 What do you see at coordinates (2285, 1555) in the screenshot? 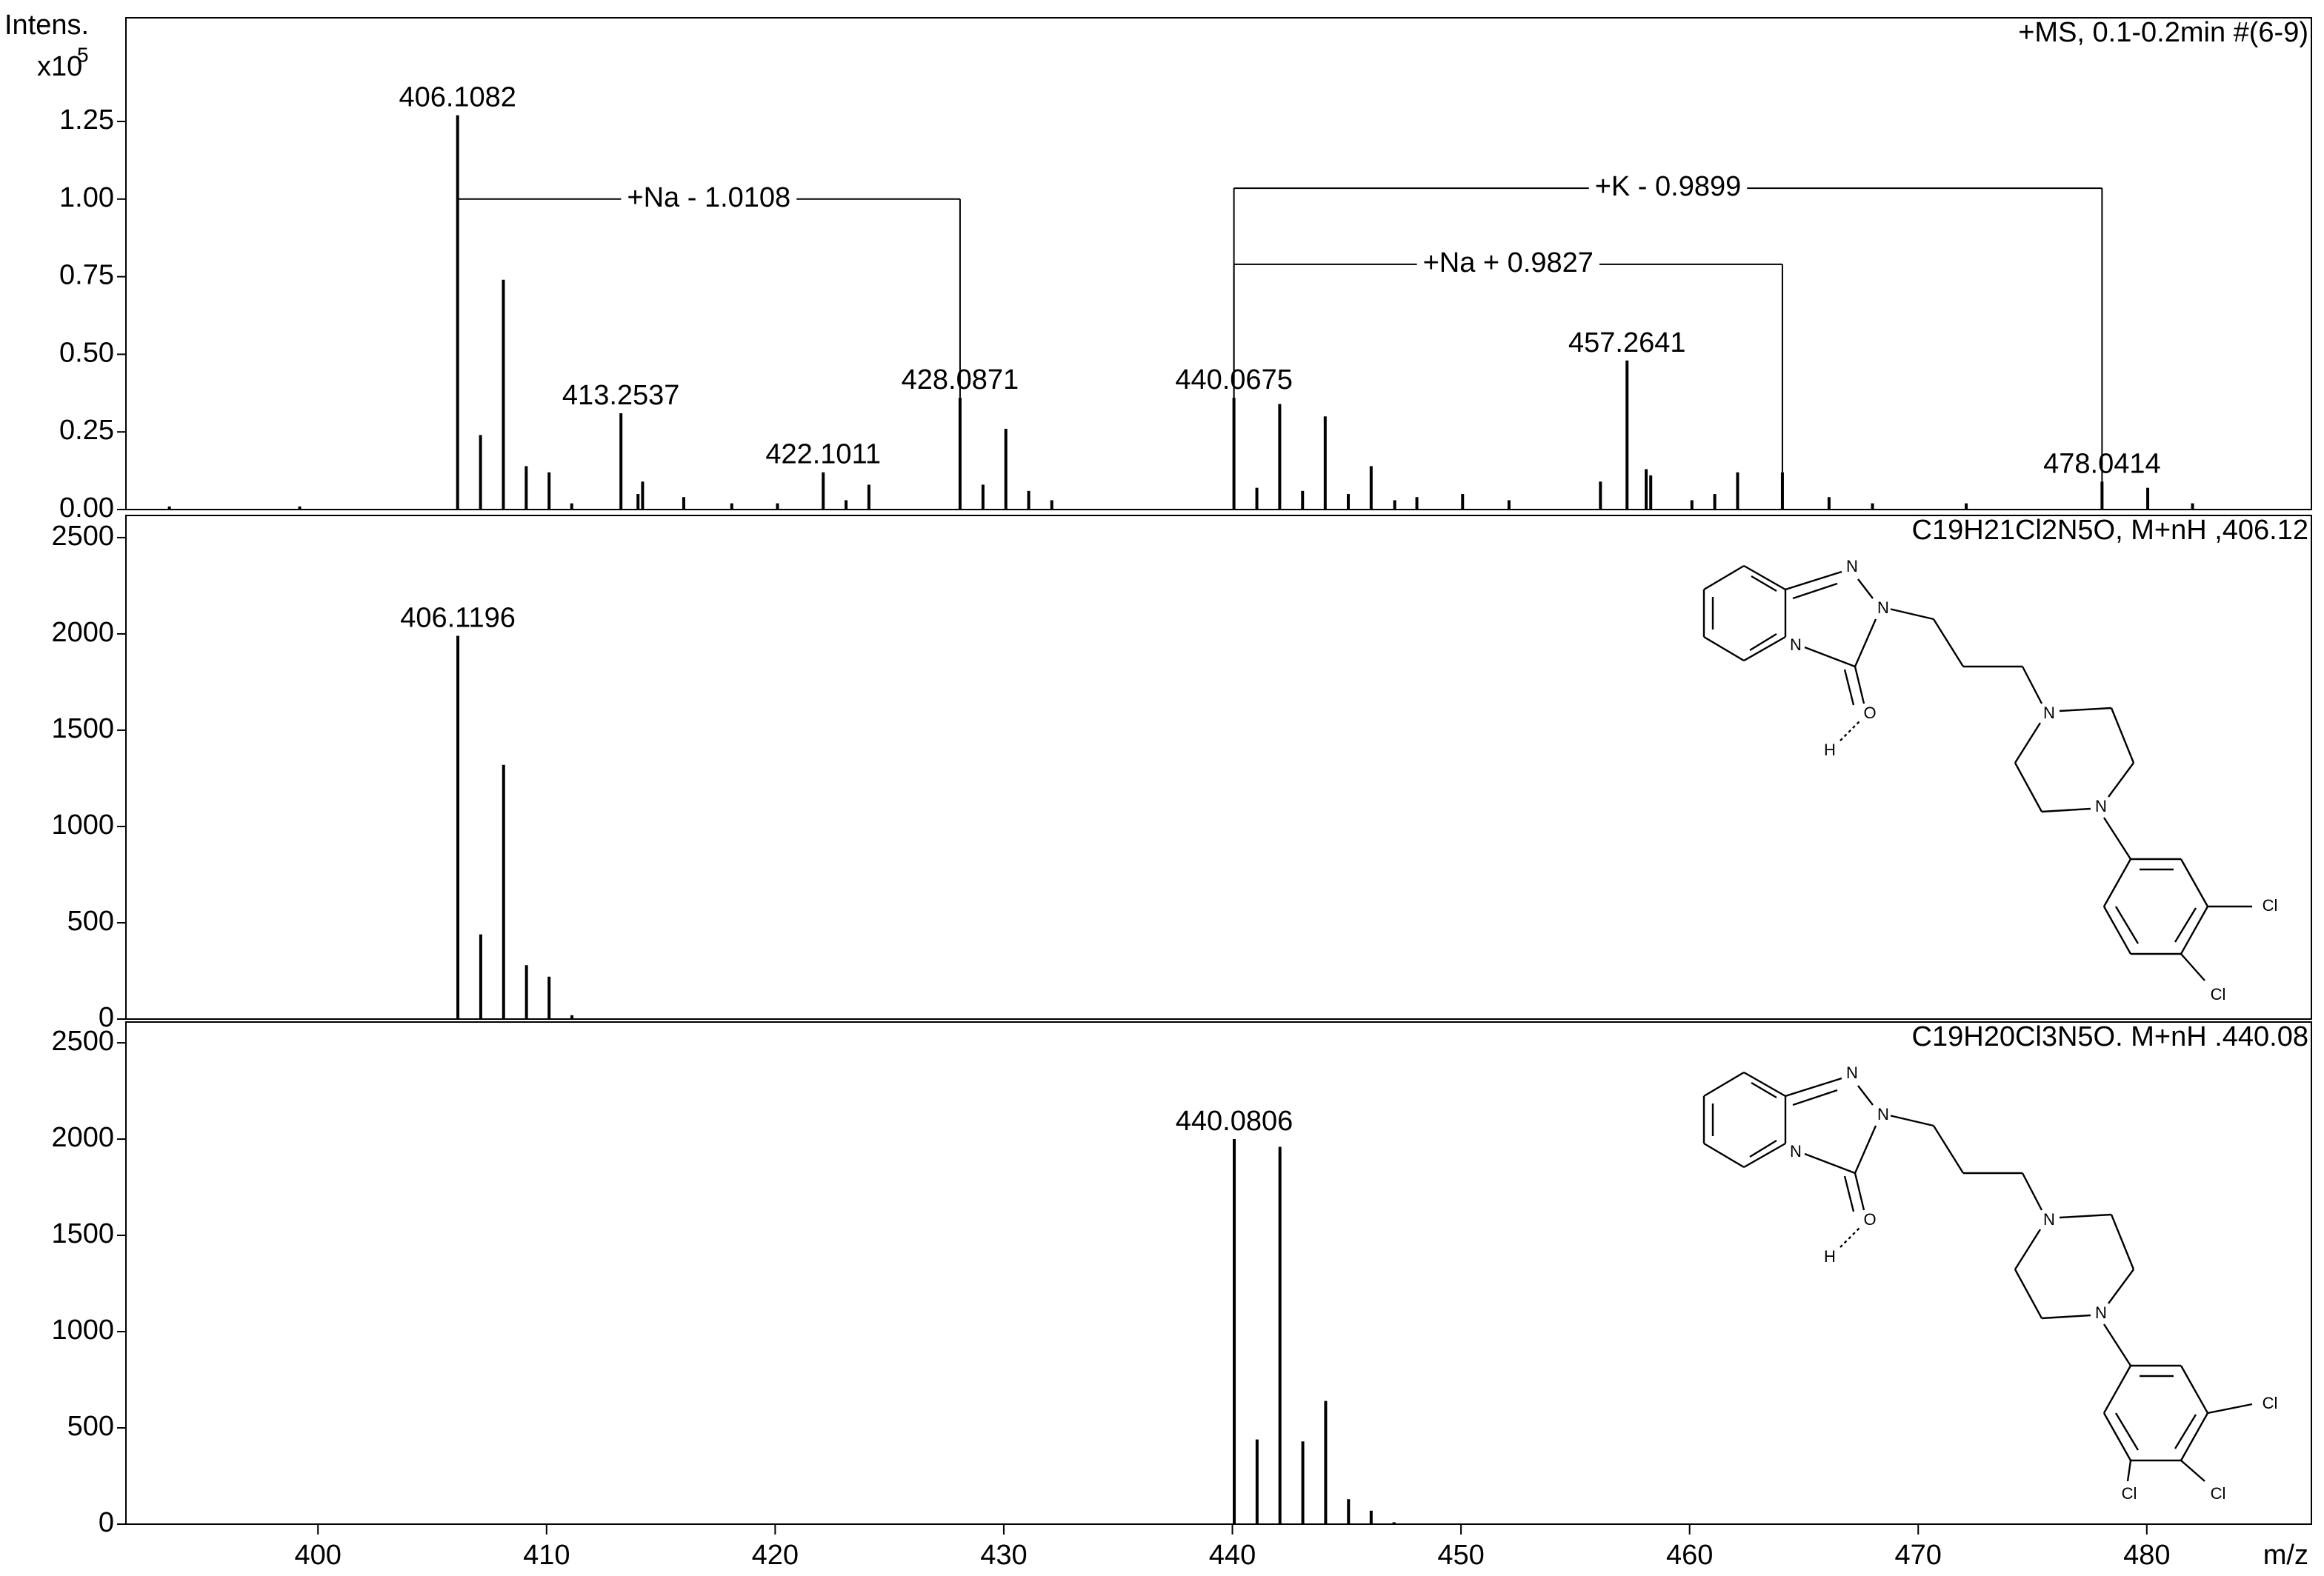
I see `x-axis-label: m/z` at bounding box center [2285, 1555].